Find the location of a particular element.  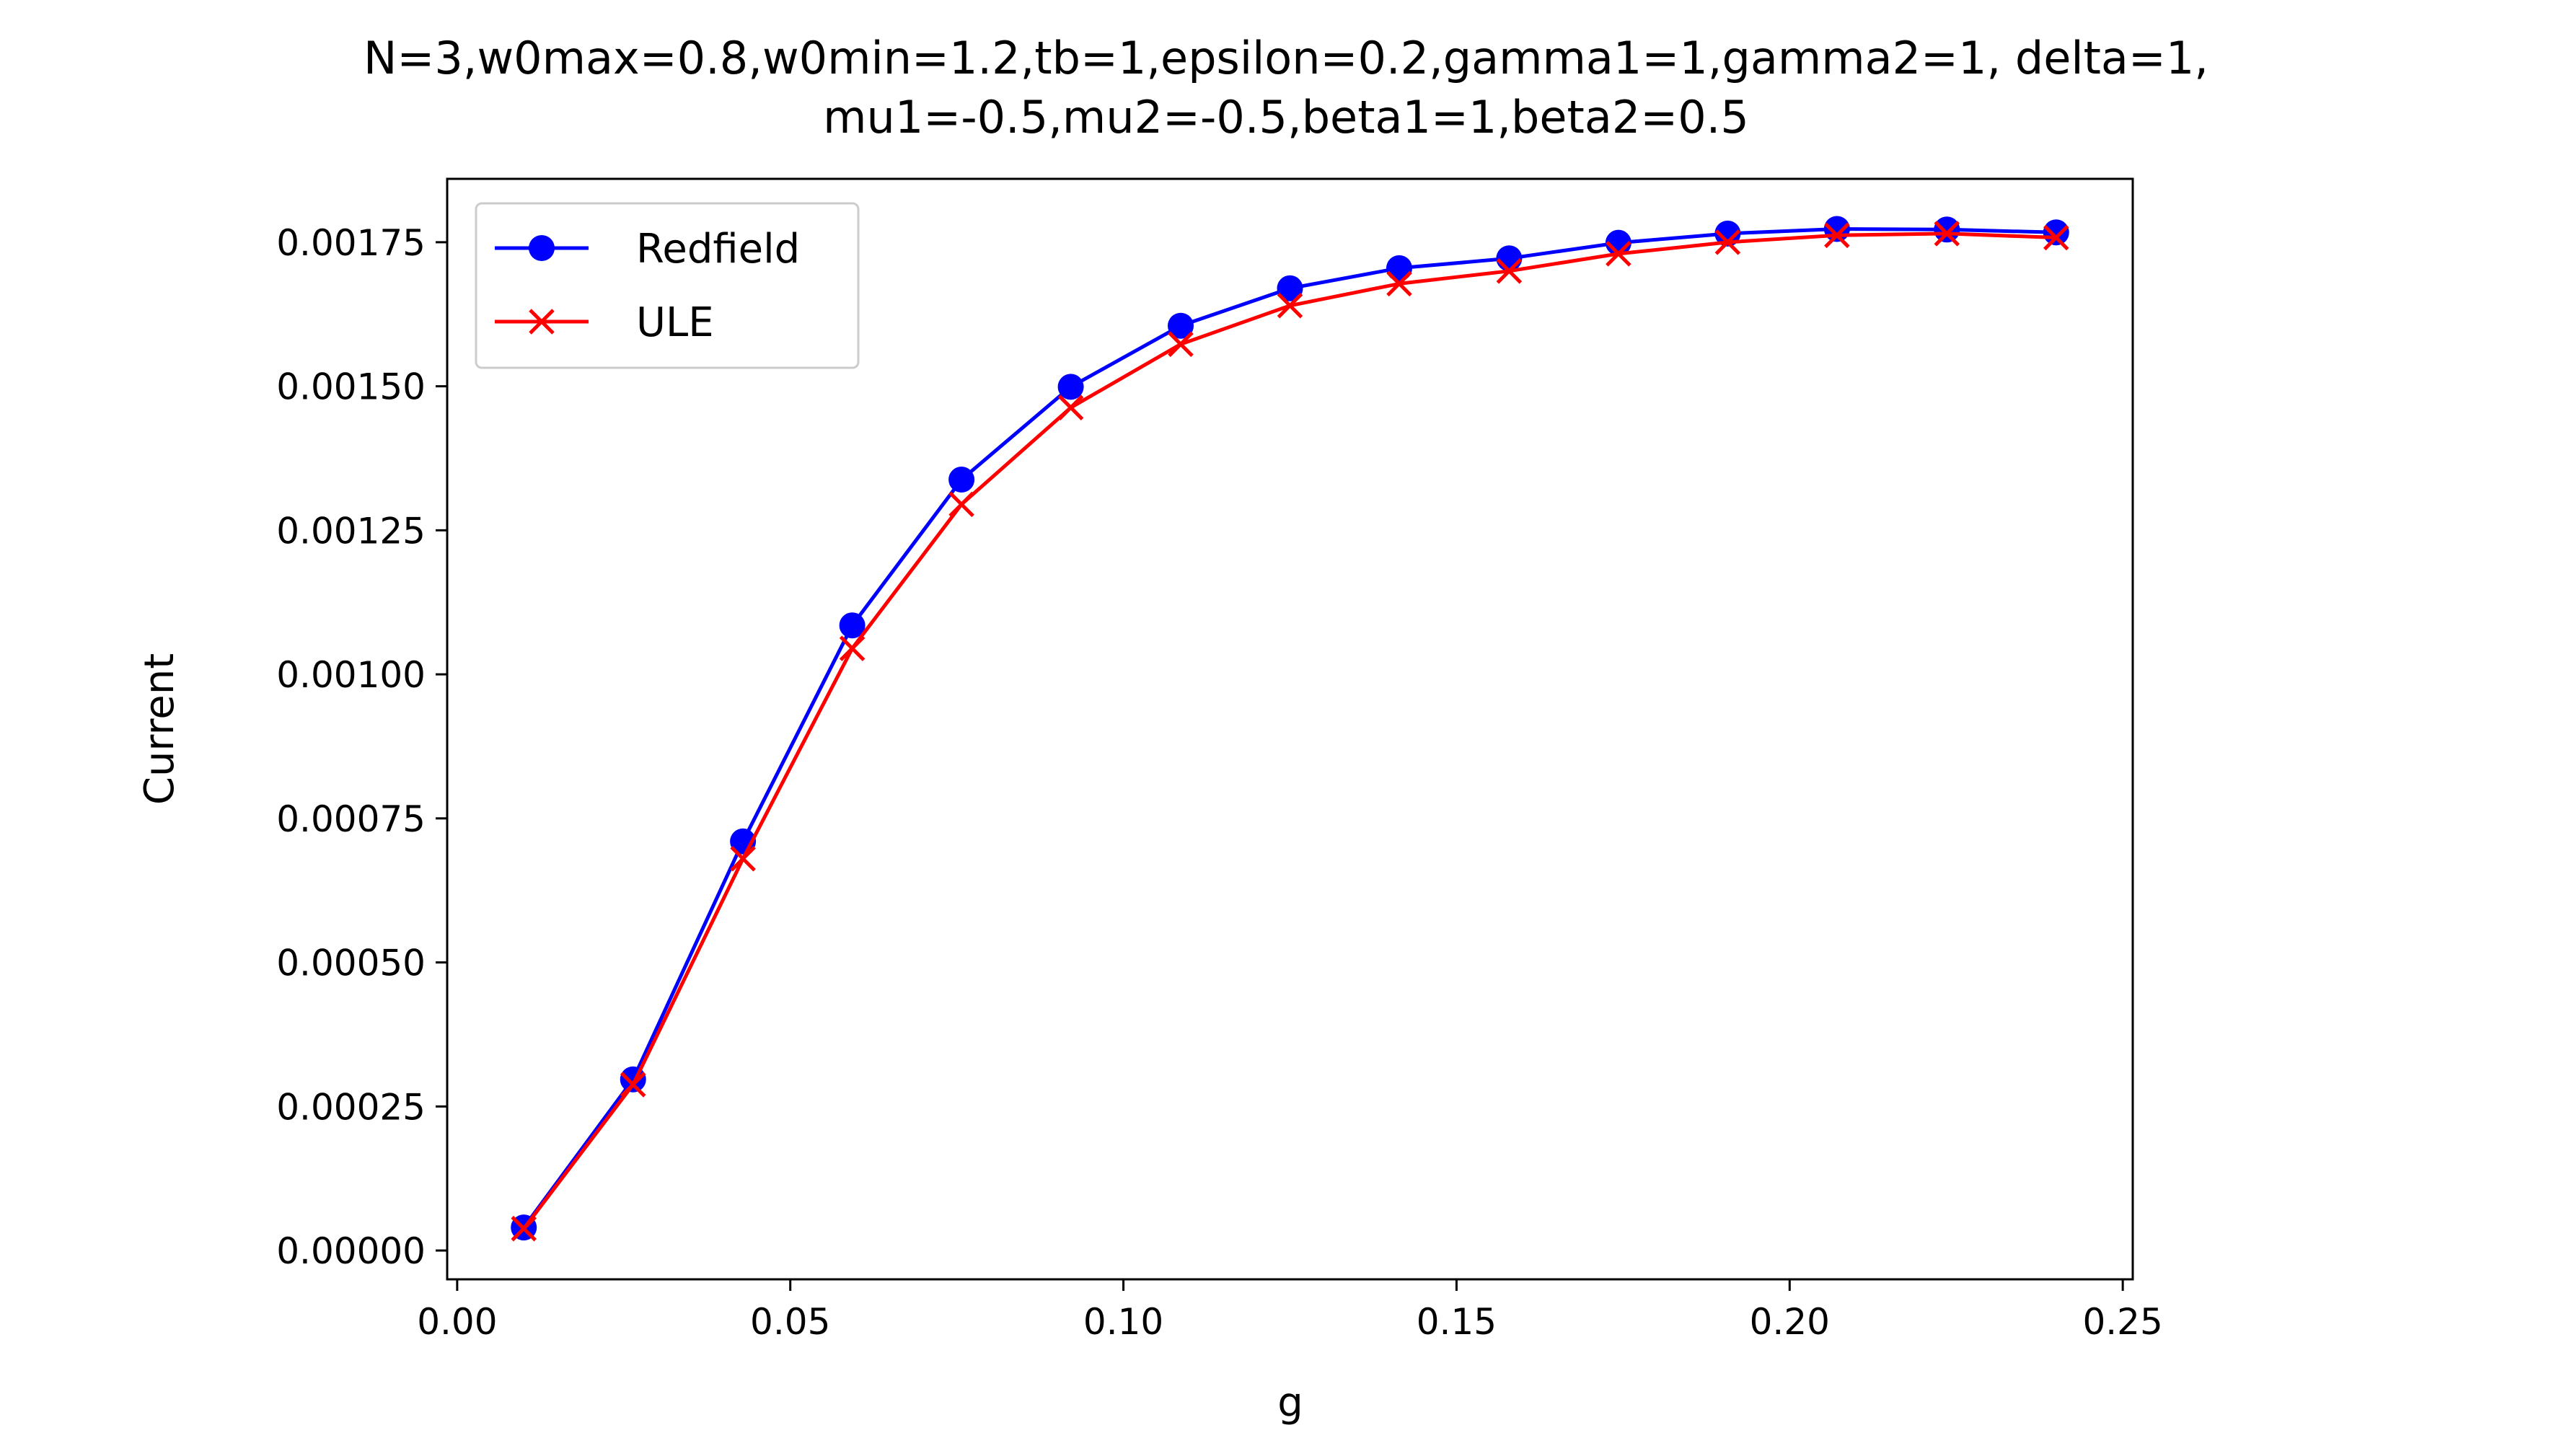

legend-label-redfield: Redfield is located at coordinates (718, 249).